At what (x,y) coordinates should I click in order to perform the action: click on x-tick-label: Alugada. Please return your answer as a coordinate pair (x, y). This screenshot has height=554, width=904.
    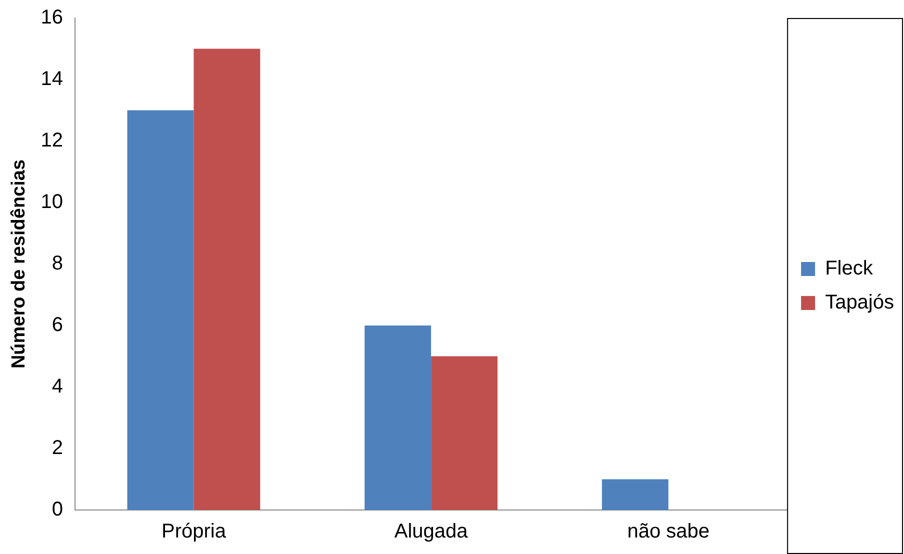
    Looking at the image, I should click on (431, 531).